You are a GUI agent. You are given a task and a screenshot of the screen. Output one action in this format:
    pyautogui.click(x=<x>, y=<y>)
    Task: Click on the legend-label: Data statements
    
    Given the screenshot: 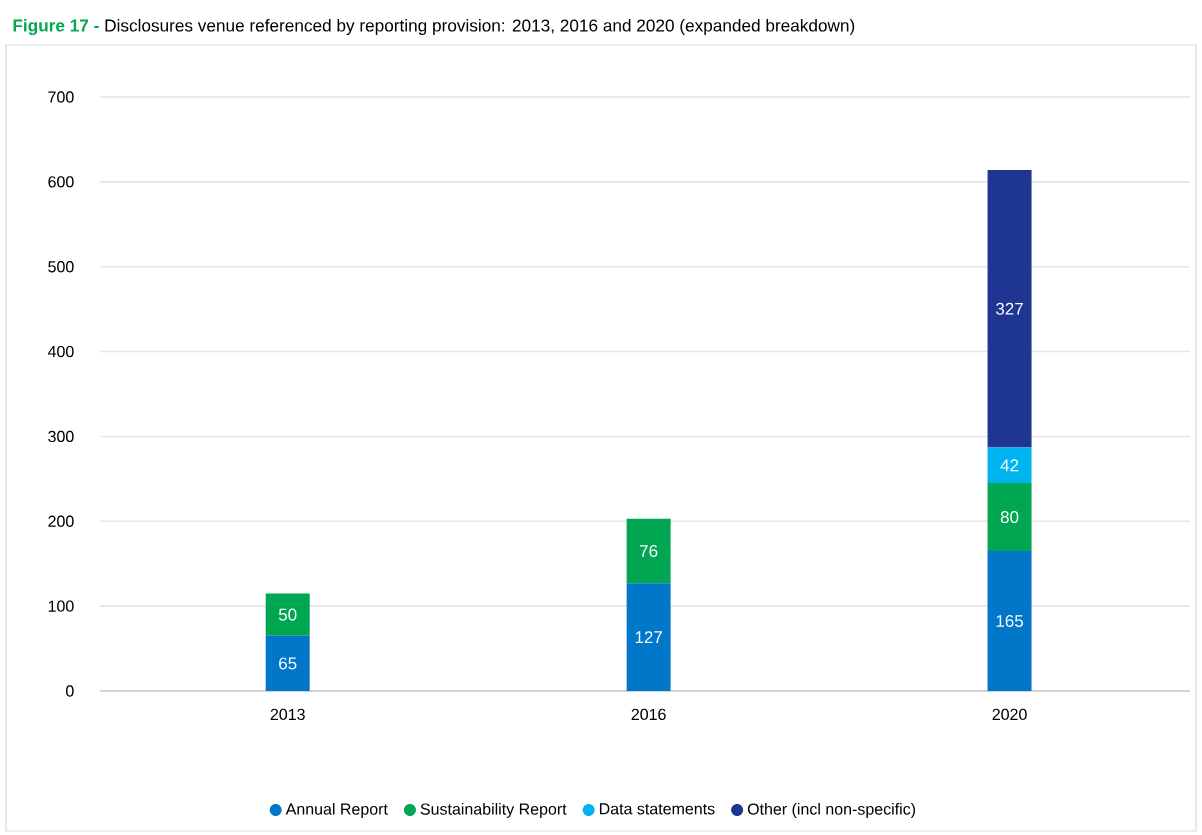 What is the action you would take?
    pyautogui.click(x=657, y=809)
    